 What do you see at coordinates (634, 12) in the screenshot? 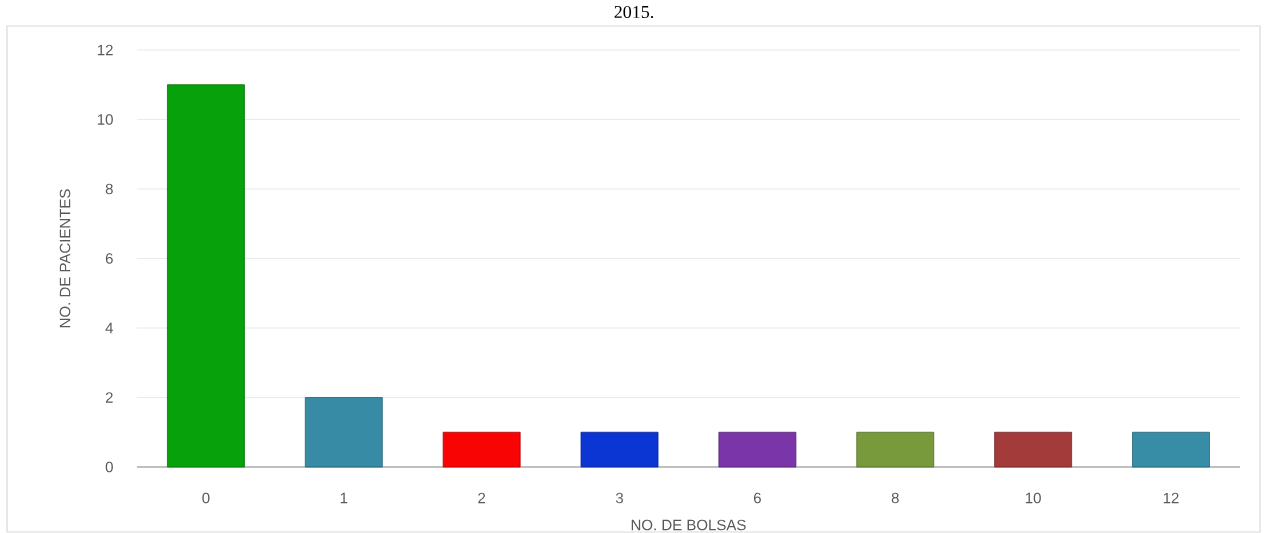
I see `chart-title: 2015.` at bounding box center [634, 12].